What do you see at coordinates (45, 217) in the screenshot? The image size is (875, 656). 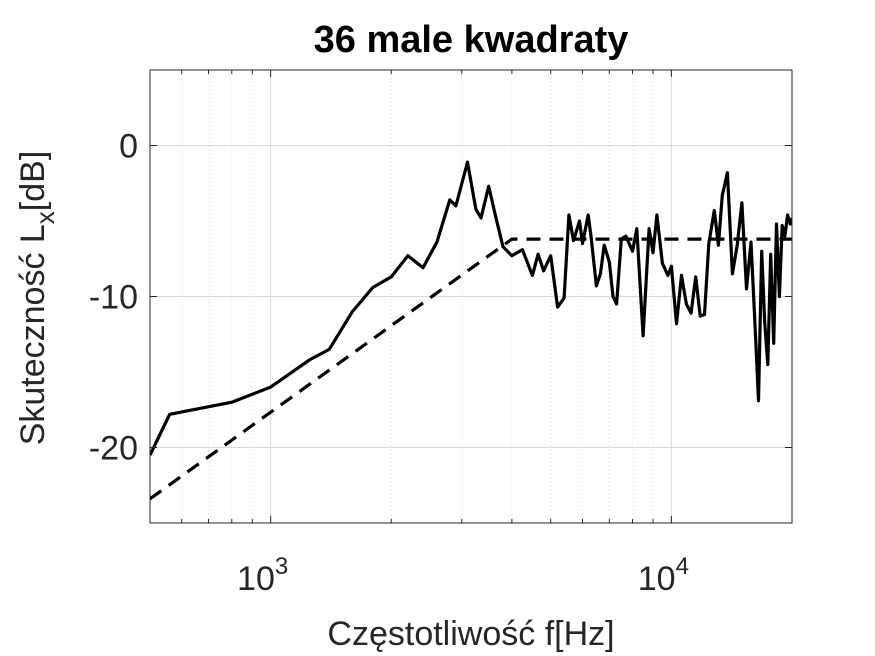 I see `y-axis-label-subscript: x` at bounding box center [45, 217].